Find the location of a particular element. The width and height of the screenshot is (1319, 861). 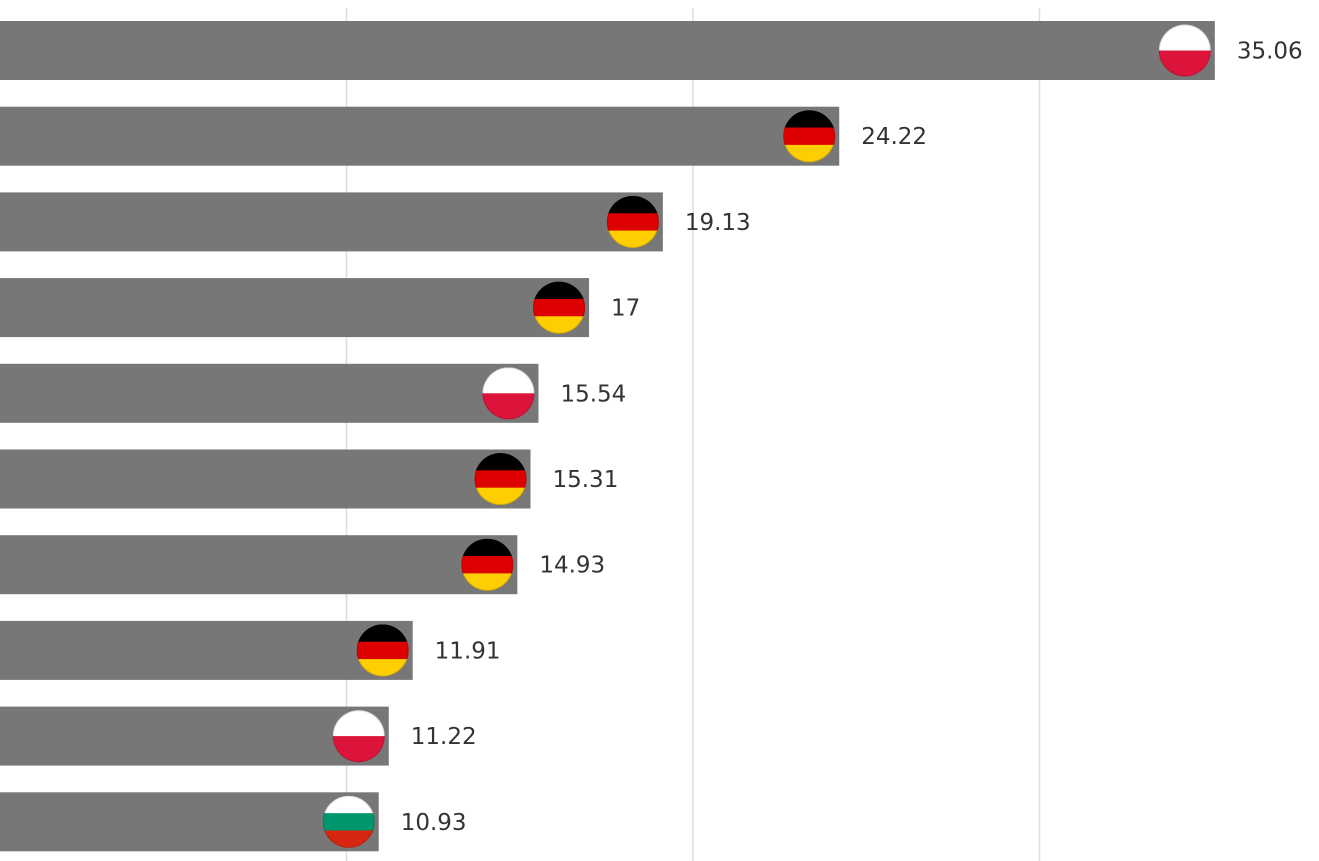

bar-value-label: 17 is located at coordinates (625, 309).